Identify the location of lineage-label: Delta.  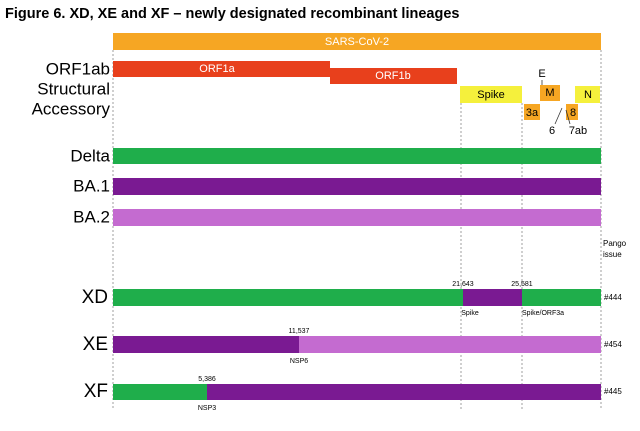
(90, 155).